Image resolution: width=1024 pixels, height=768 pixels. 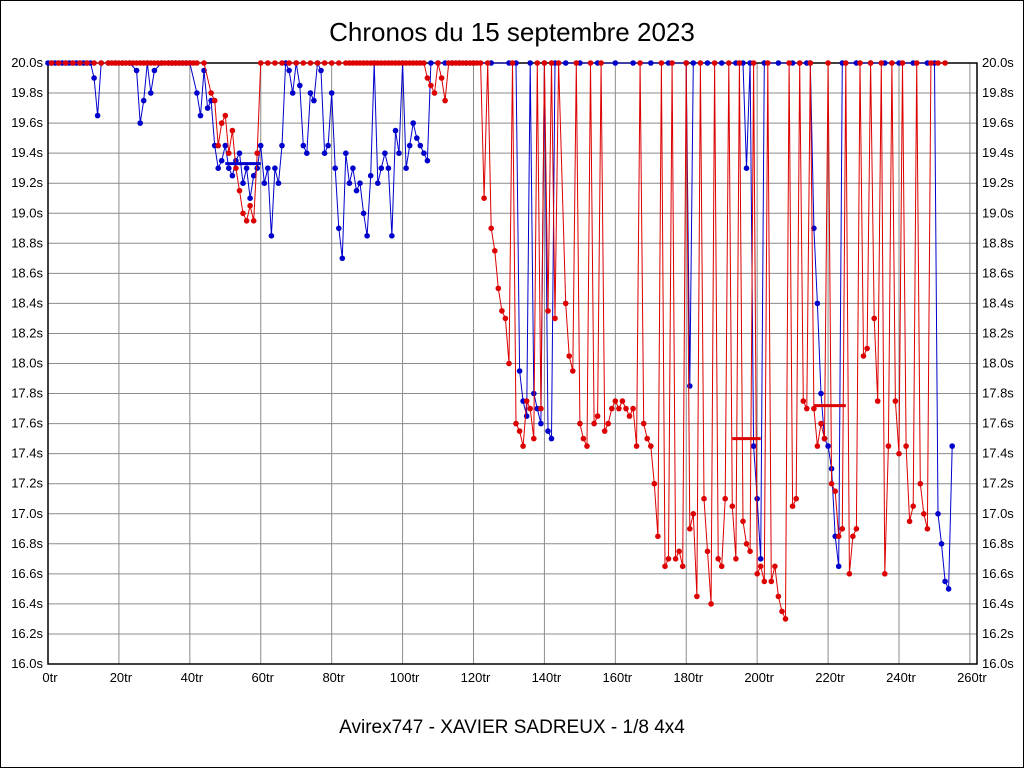 What do you see at coordinates (998, 242) in the screenshot?
I see `y-tick-label-right: 18.8s` at bounding box center [998, 242].